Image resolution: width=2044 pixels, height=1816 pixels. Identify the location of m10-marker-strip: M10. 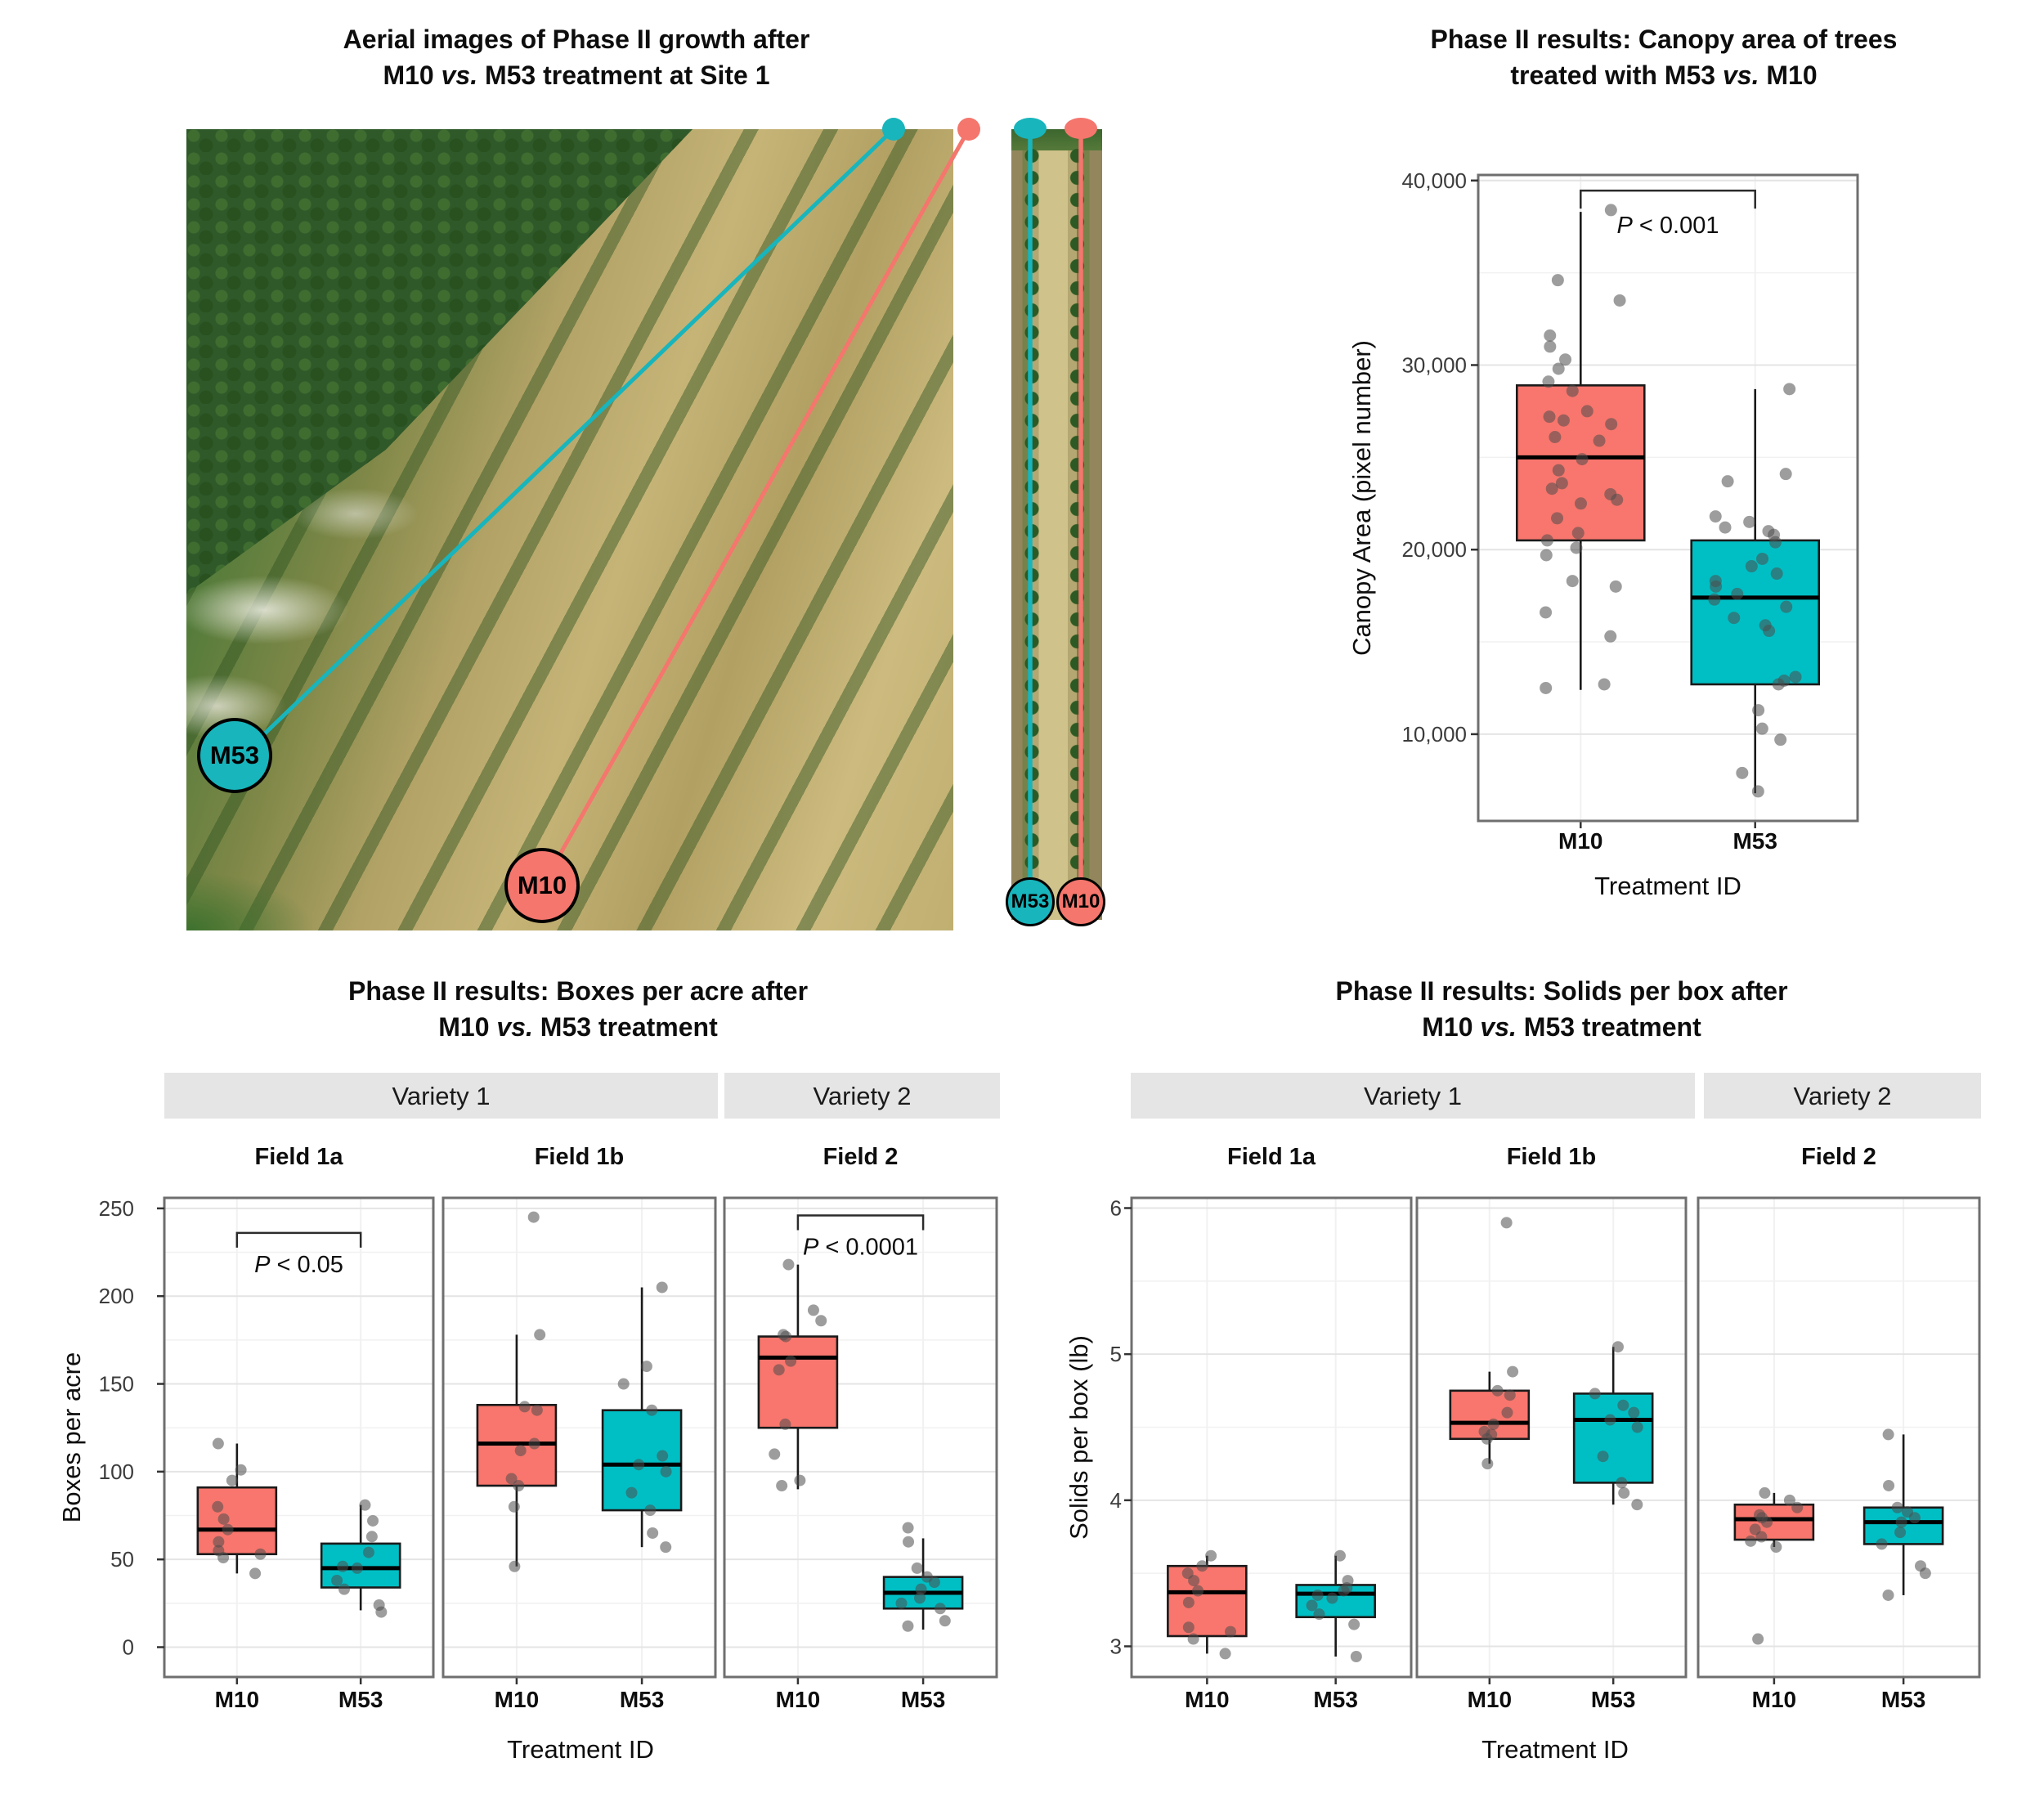
(1081, 902).